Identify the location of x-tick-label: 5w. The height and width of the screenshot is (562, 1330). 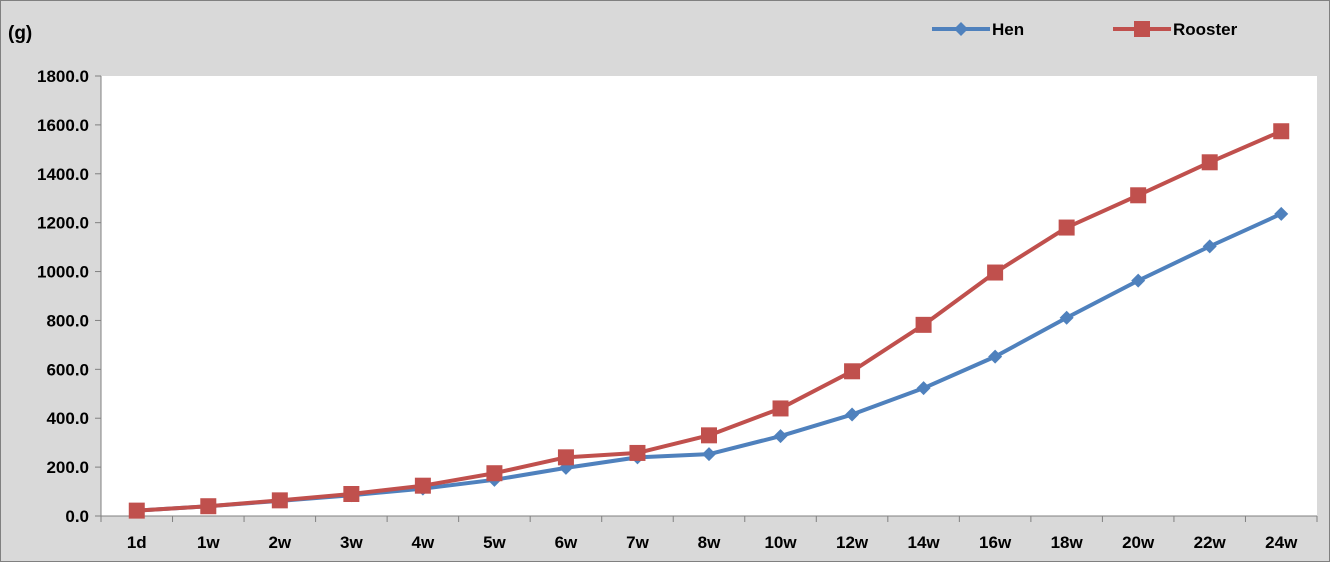
(494, 542).